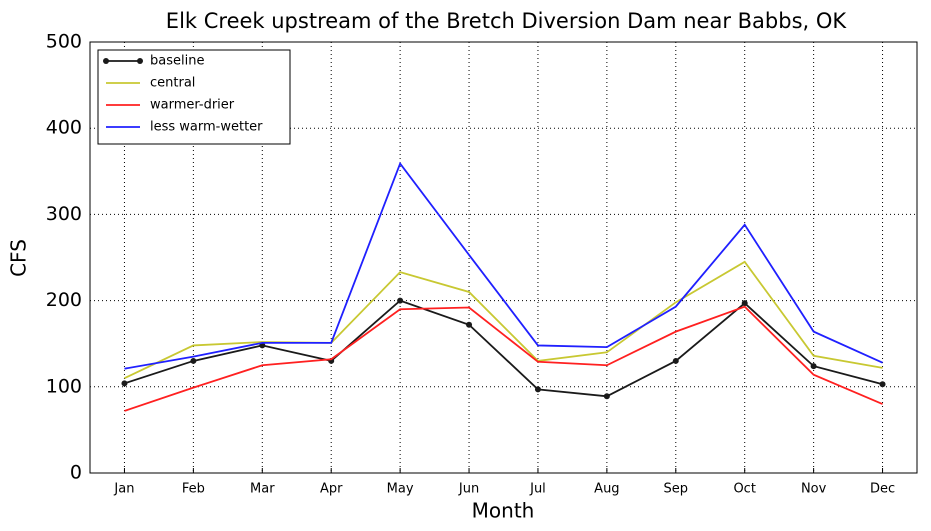 The width and height of the screenshot is (931, 531). I want to click on legend-label: less warm-wetter, so click(206, 127).